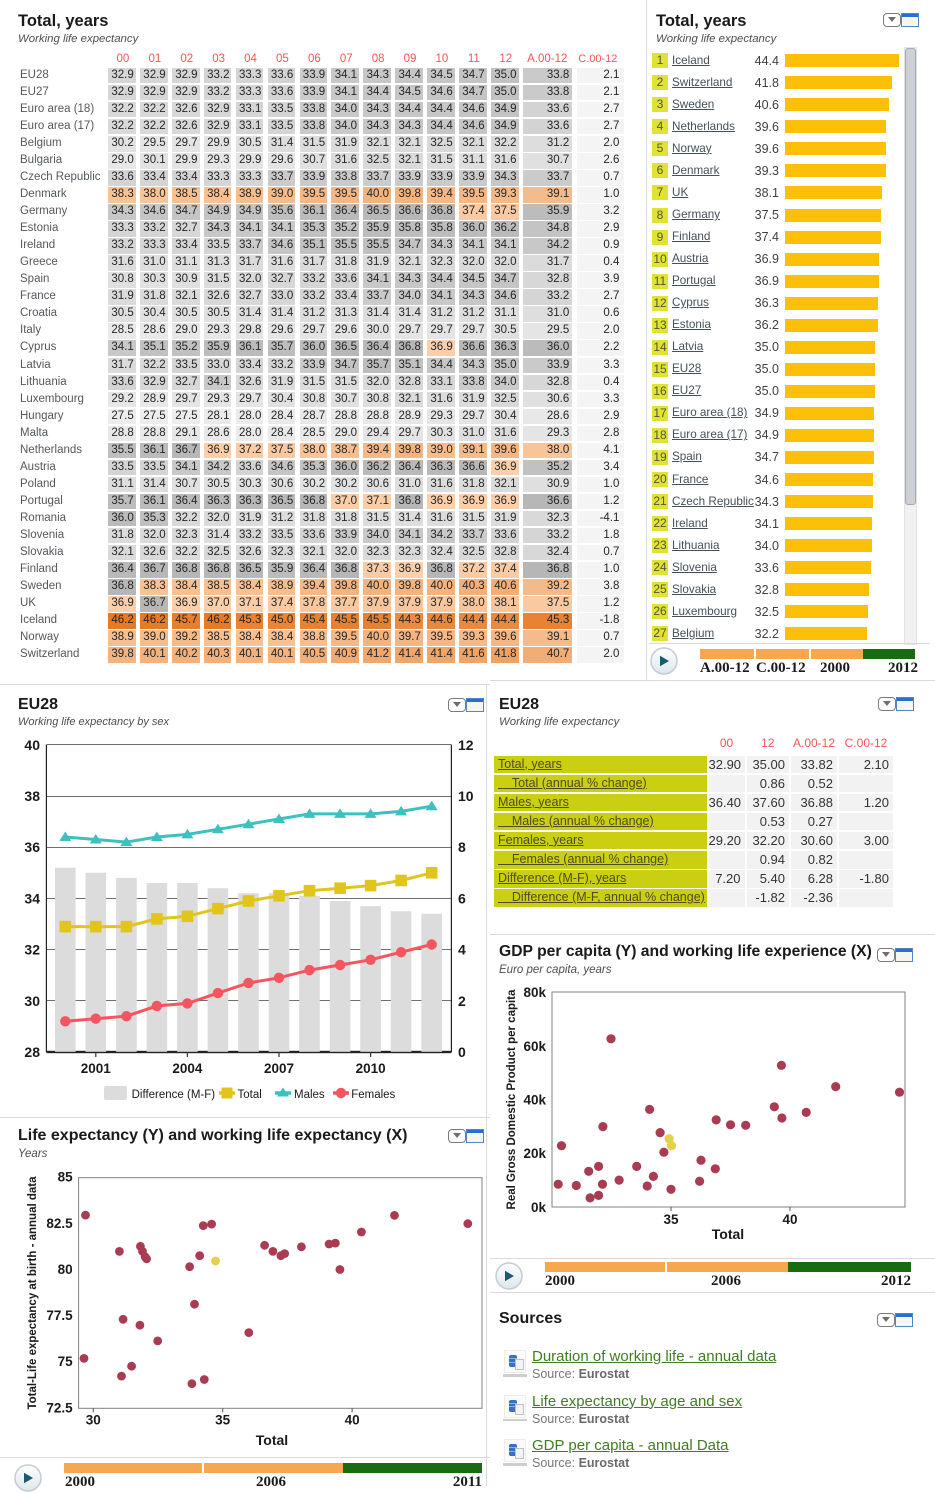 Image resolution: width=935 pixels, height=1493 pixels. I want to click on svg-text: 28, so click(32, 1052).